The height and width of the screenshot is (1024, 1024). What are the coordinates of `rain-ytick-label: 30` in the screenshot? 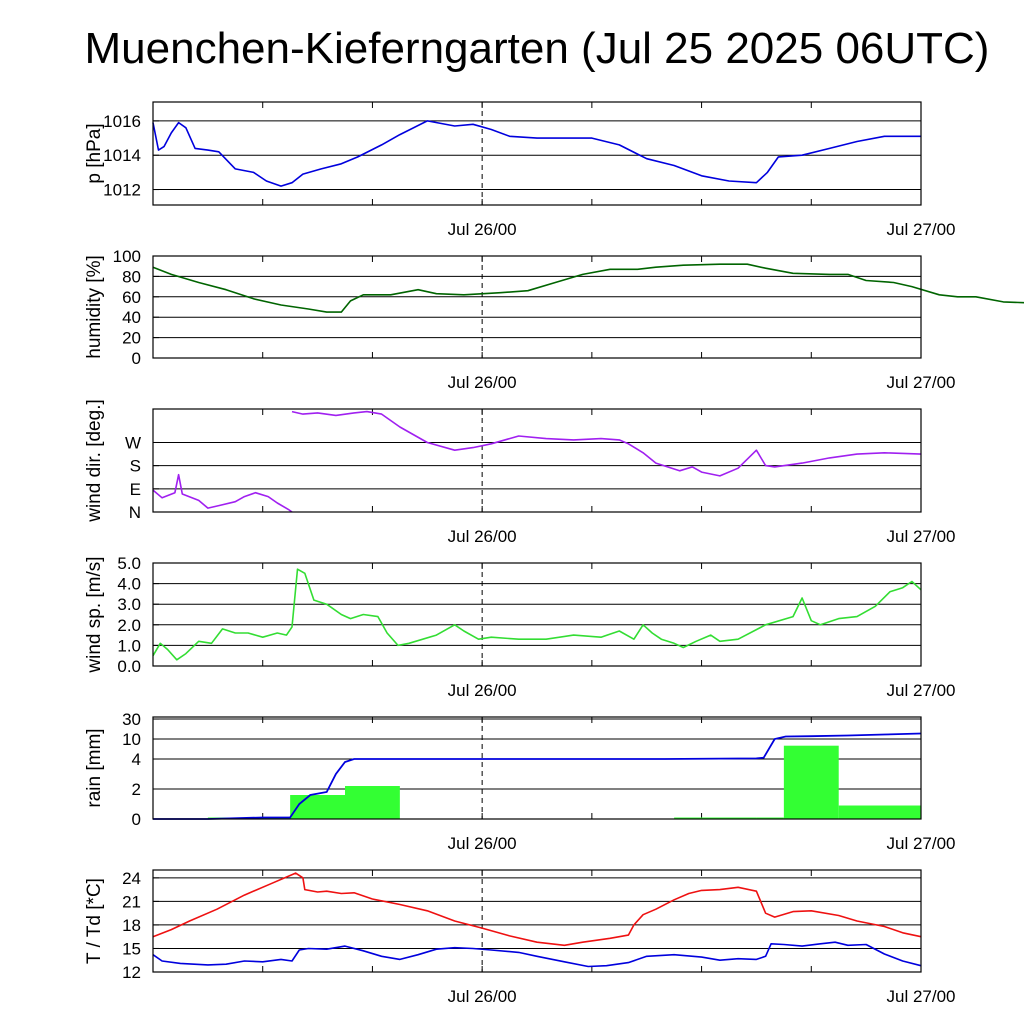 It's located at (131, 719).